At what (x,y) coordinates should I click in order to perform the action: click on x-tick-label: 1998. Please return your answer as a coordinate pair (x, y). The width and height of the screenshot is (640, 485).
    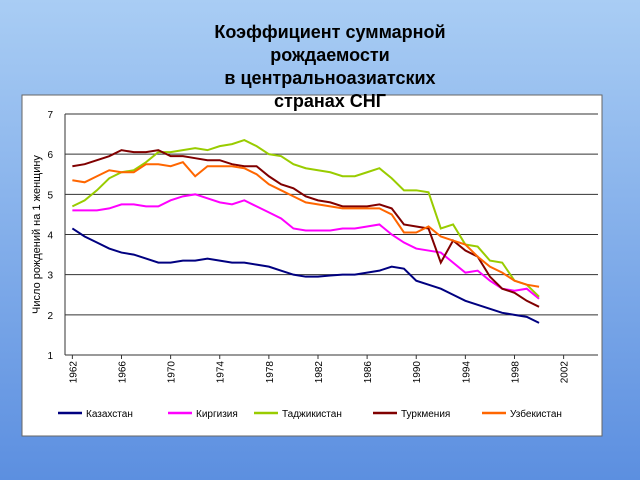
    Looking at the image, I should click on (515, 372).